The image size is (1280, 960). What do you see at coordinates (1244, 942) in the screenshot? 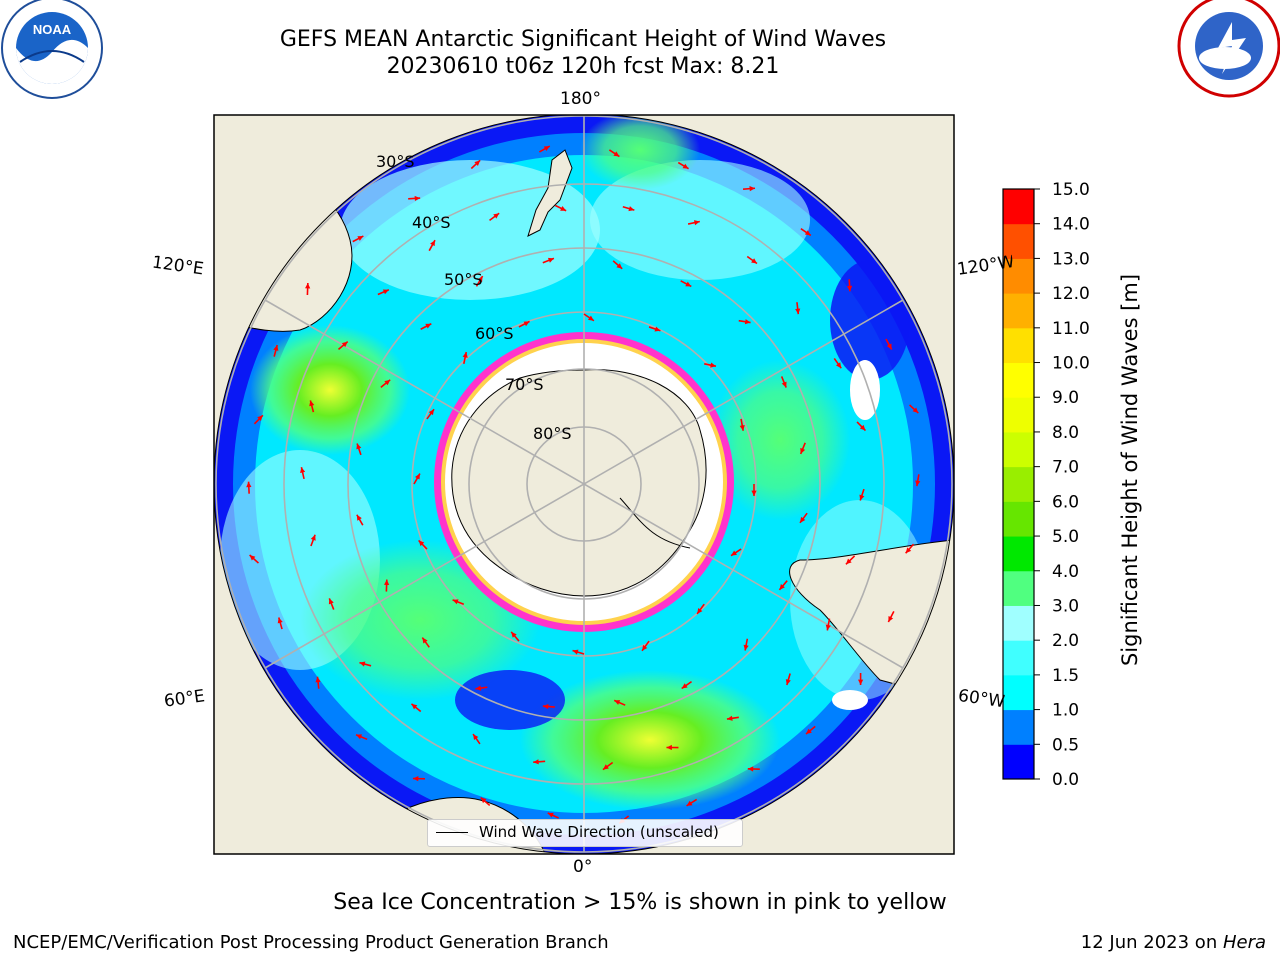
I see `footer-system-name: Hera` at bounding box center [1244, 942].